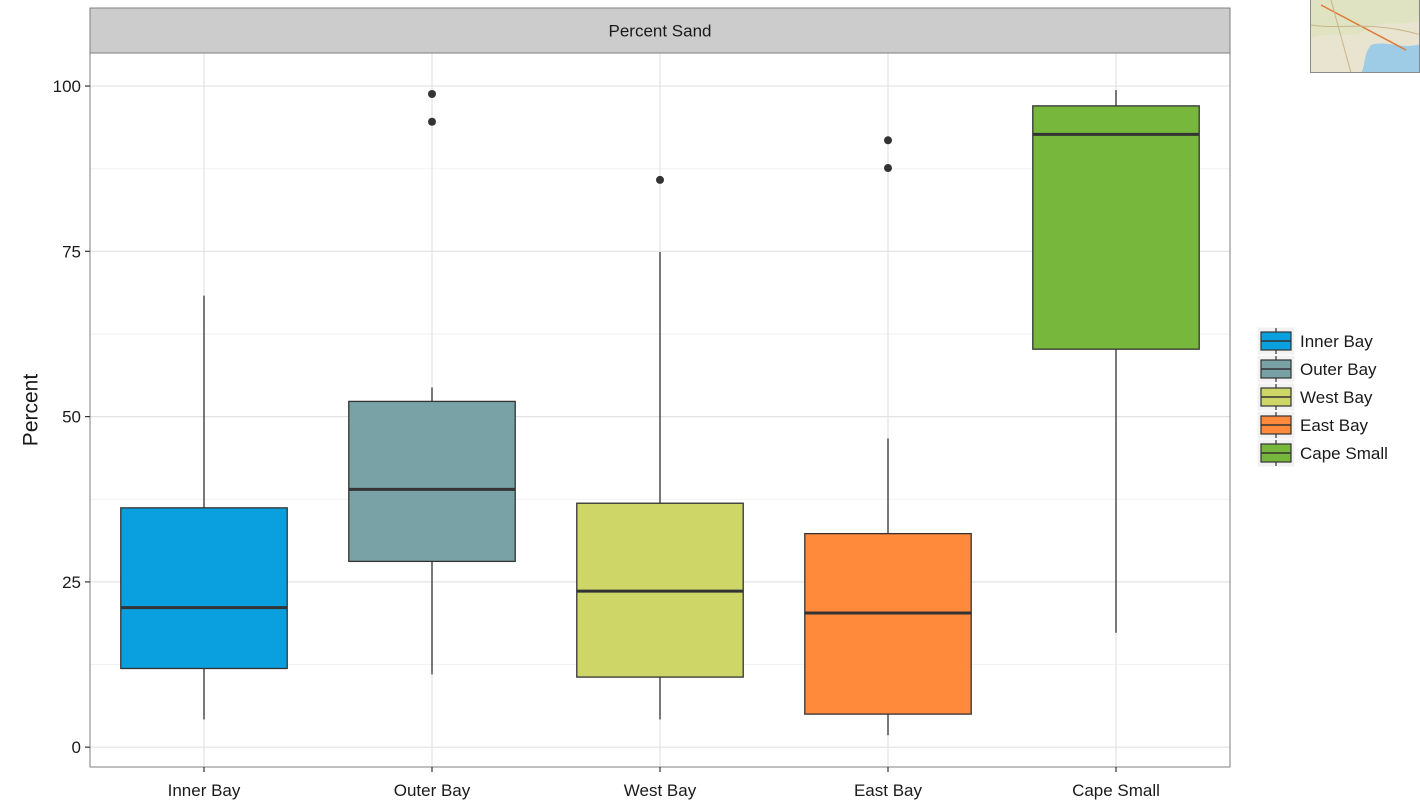 The width and height of the screenshot is (1420, 807). I want to click on y-tick-label: 0, so click(76, 747).